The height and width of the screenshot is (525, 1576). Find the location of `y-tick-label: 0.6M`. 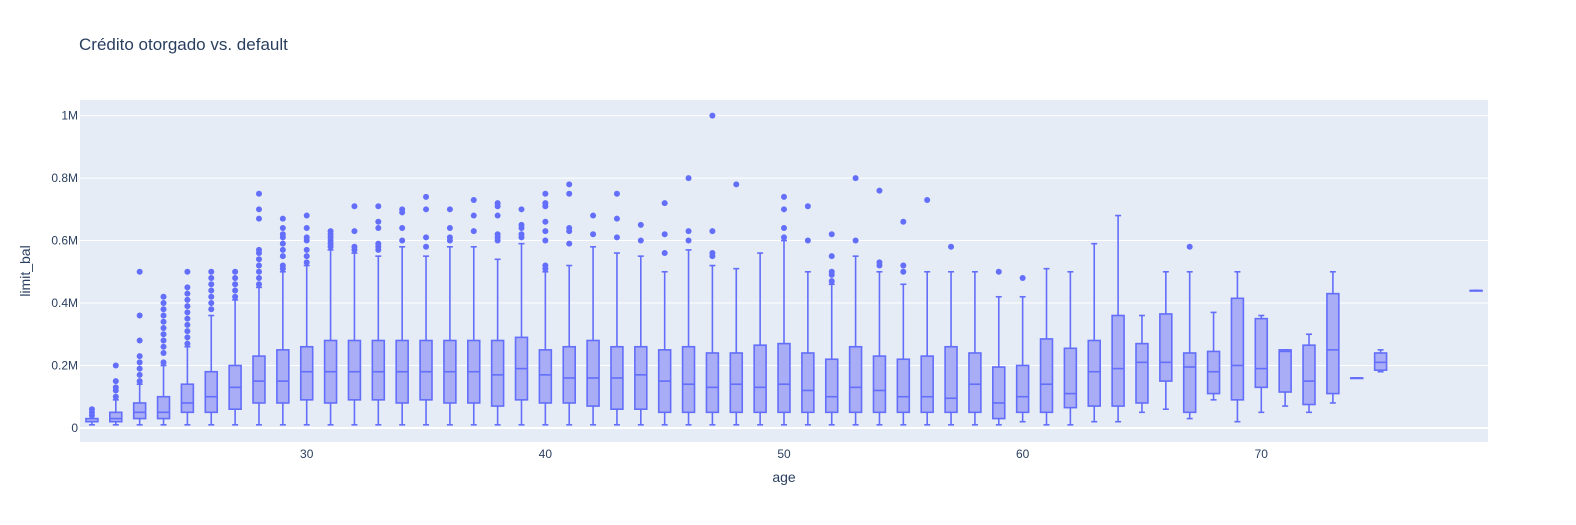

y-tick-label: 0.6M is located at coordinates (64, 241).